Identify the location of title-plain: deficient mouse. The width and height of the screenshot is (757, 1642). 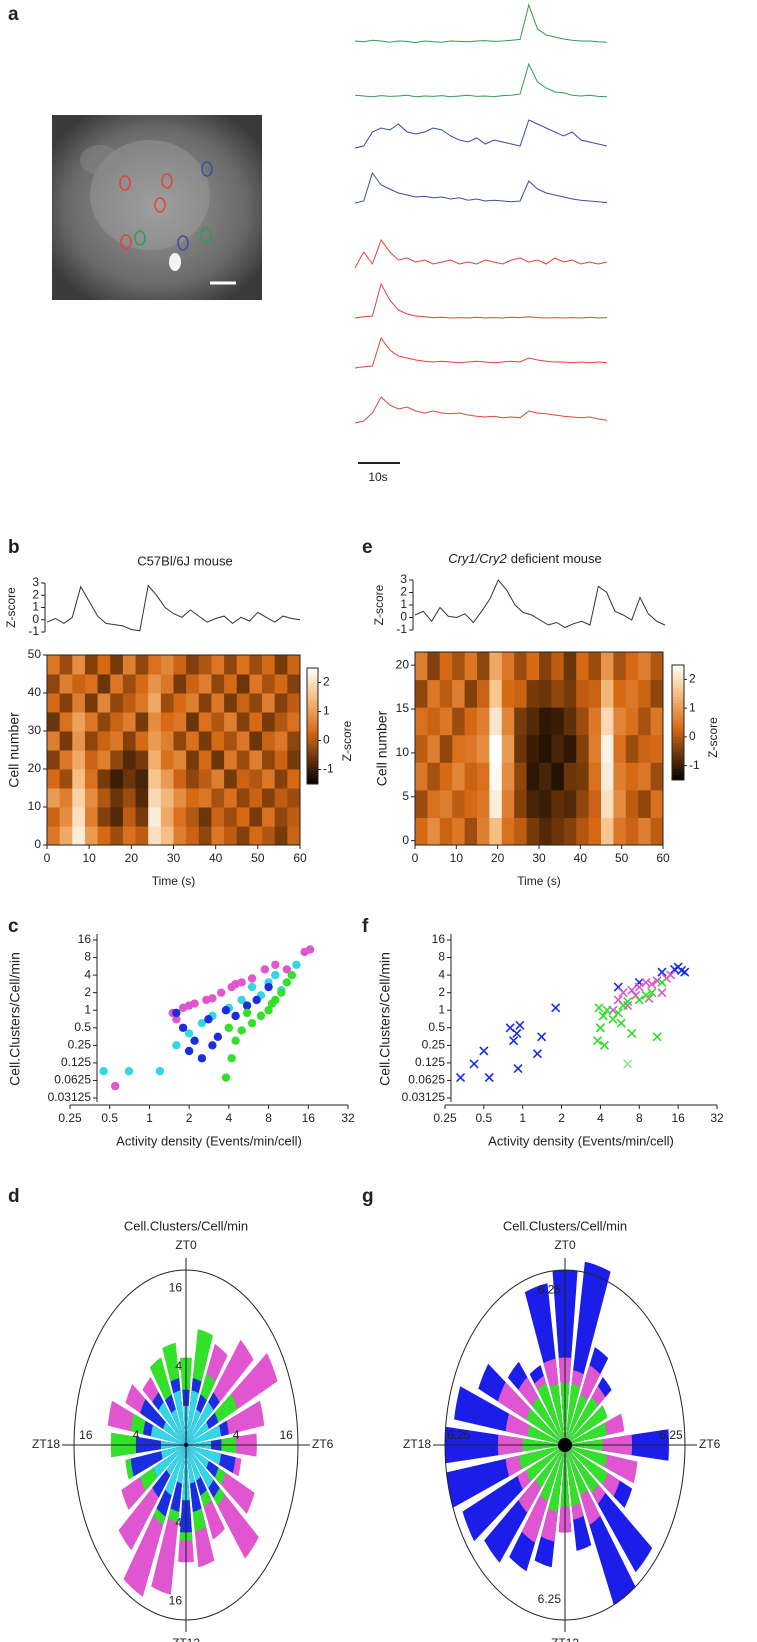
(556, 558).